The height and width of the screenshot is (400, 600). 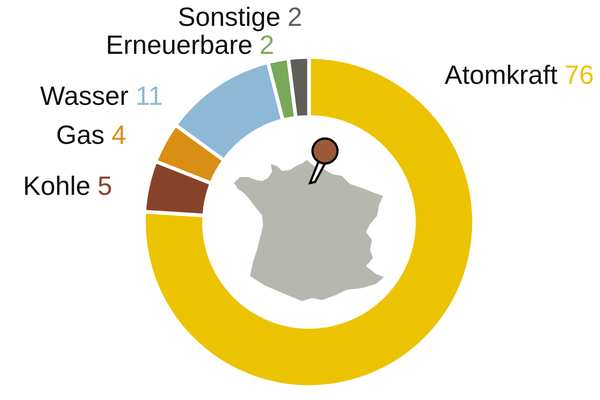 I want to click on slice-label: Wasser, so click(x=84, y=96).